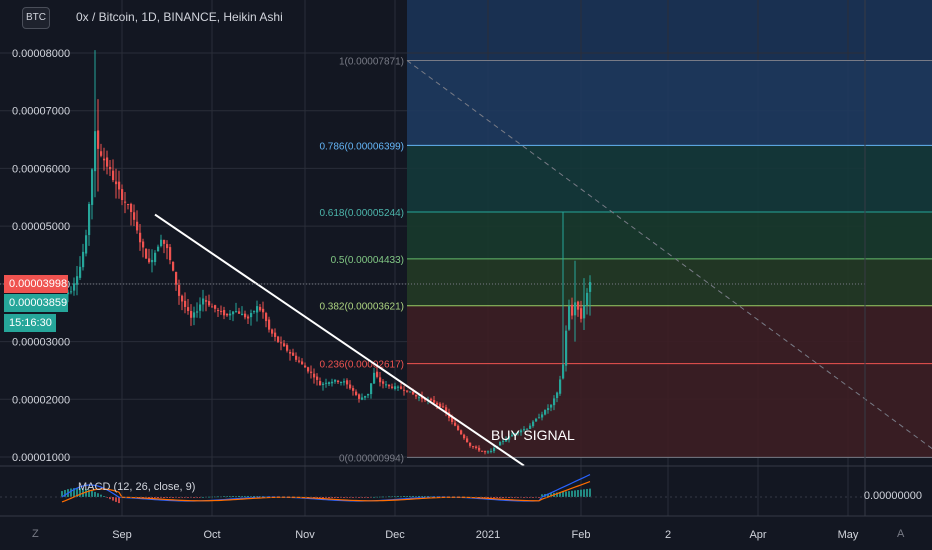 This screenshot has height=550, width=932. I want to click on projection-zone, so click(669, 30).